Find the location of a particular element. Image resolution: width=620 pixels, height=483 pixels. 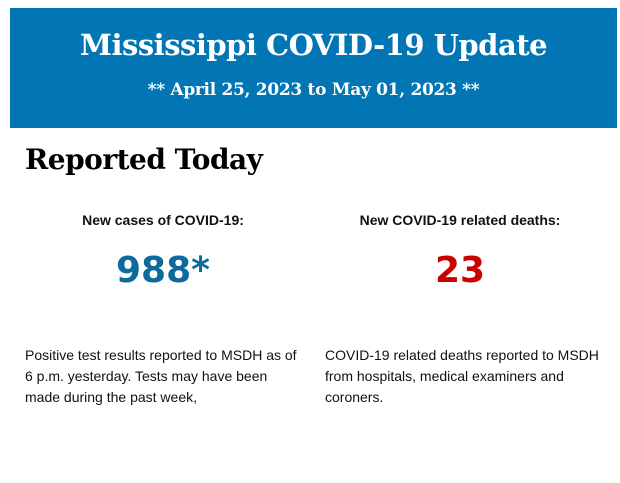

deaths-label: New COVID-19 related deaths: is located at coordinates (460, 220).